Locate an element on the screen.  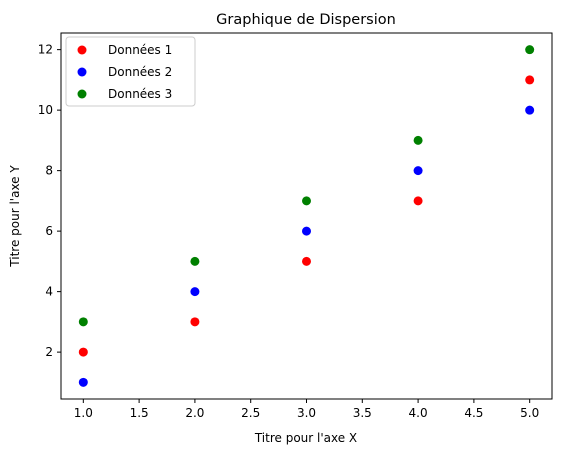
y-tick-label: 10 is located at coordinates (45, 110).